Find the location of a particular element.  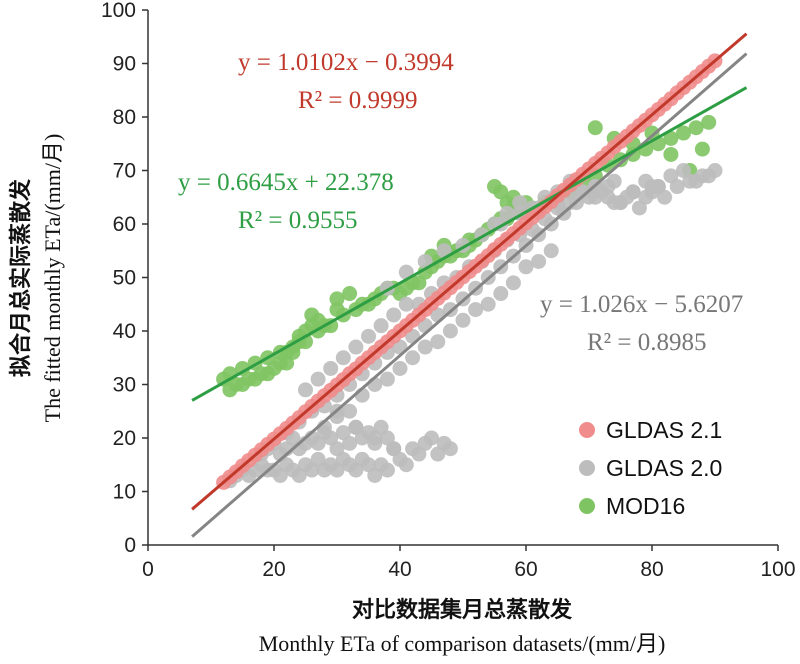

gldas20-equation: y = 1.026x − 5.6207 is located at coordinates (641, 304).